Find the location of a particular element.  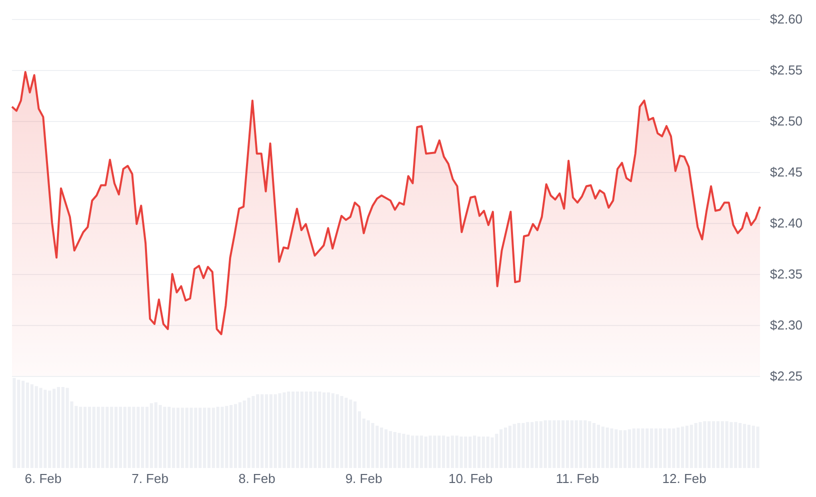

x-tick-label: 11. Feb is located at coordinates (578, 478).